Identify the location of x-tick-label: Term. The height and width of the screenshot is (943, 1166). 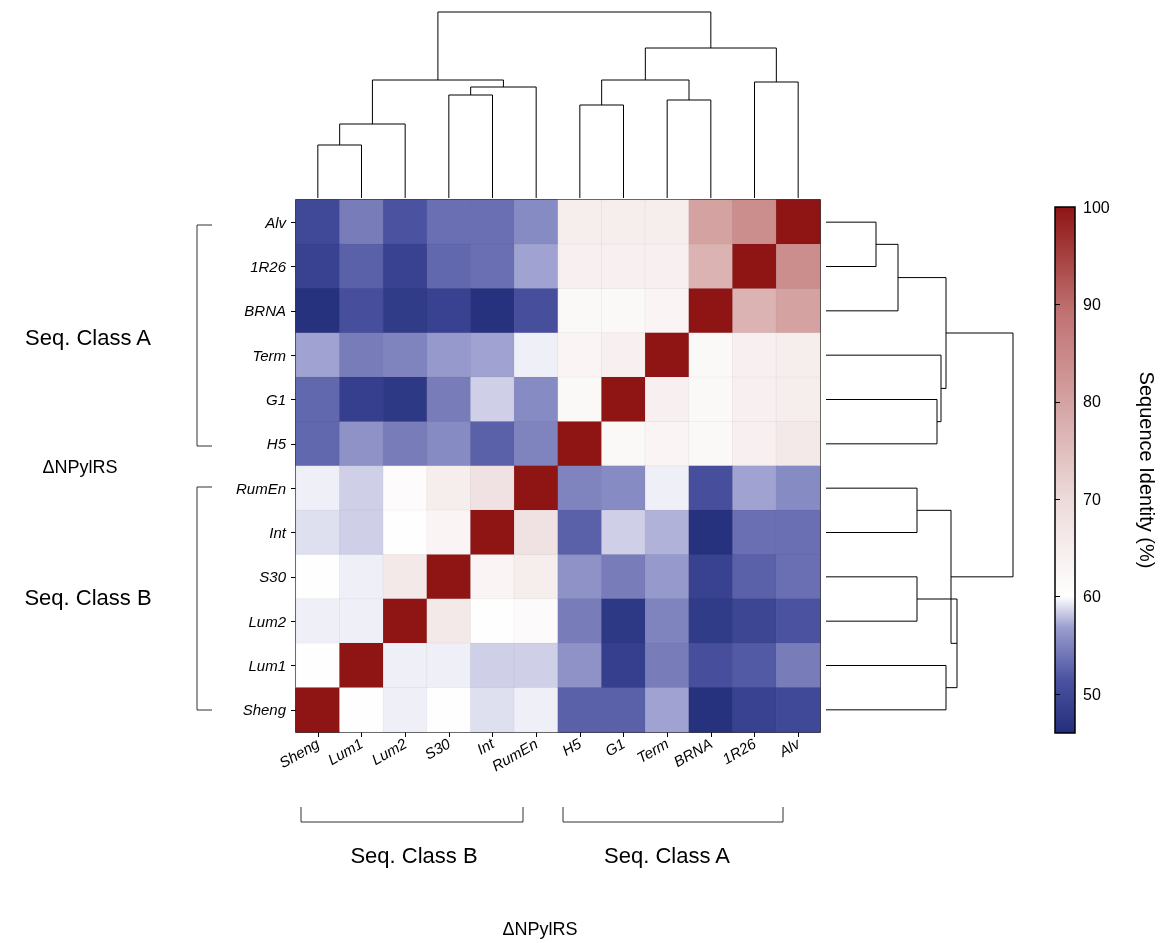
(652, 750).